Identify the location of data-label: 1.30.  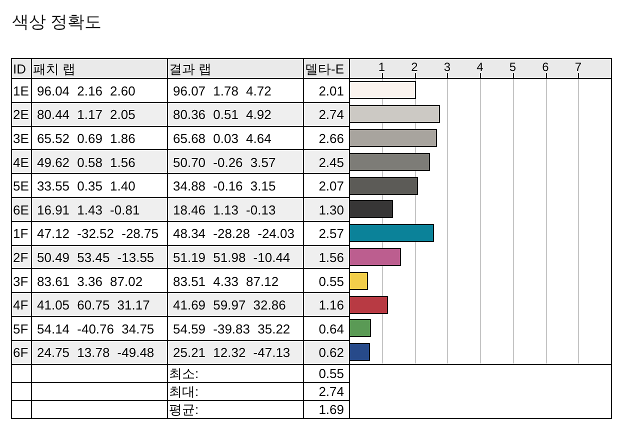
(331, 210).